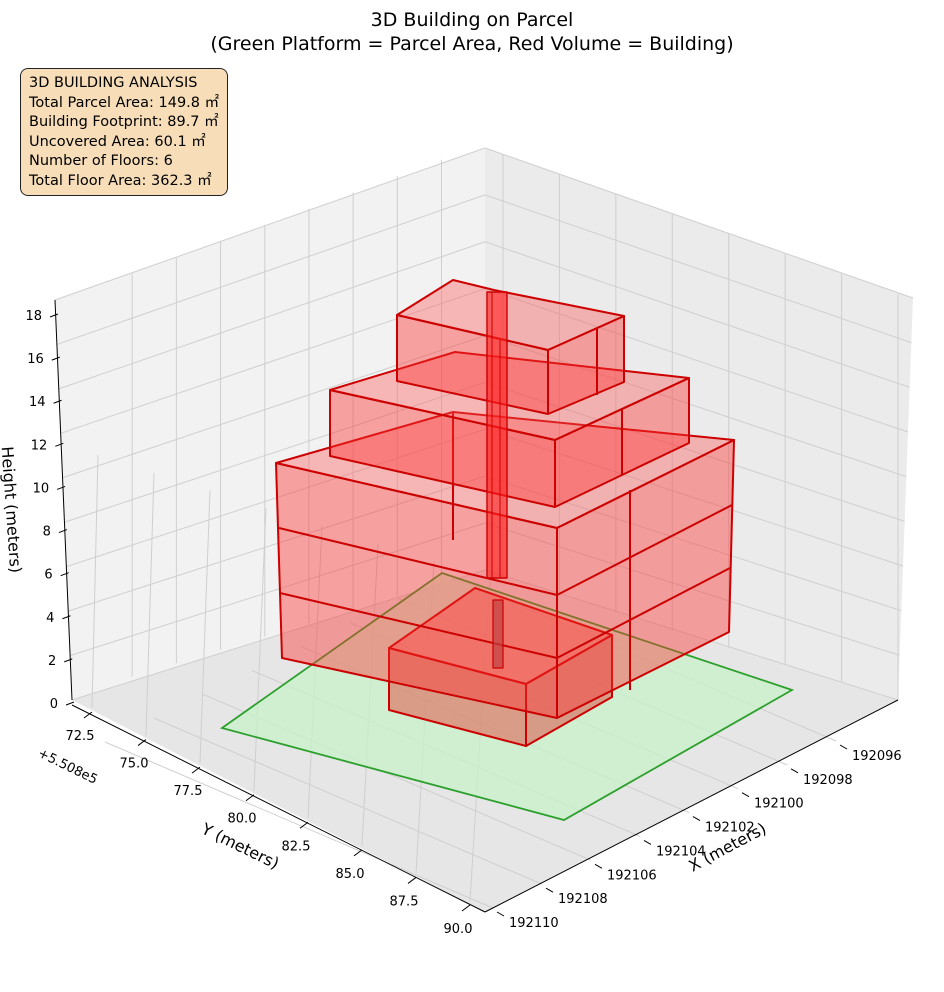 Image resolution: width=944 pixels, height=992 pixels. I want to click on x-tick-label: 192102, so click(730, 828).